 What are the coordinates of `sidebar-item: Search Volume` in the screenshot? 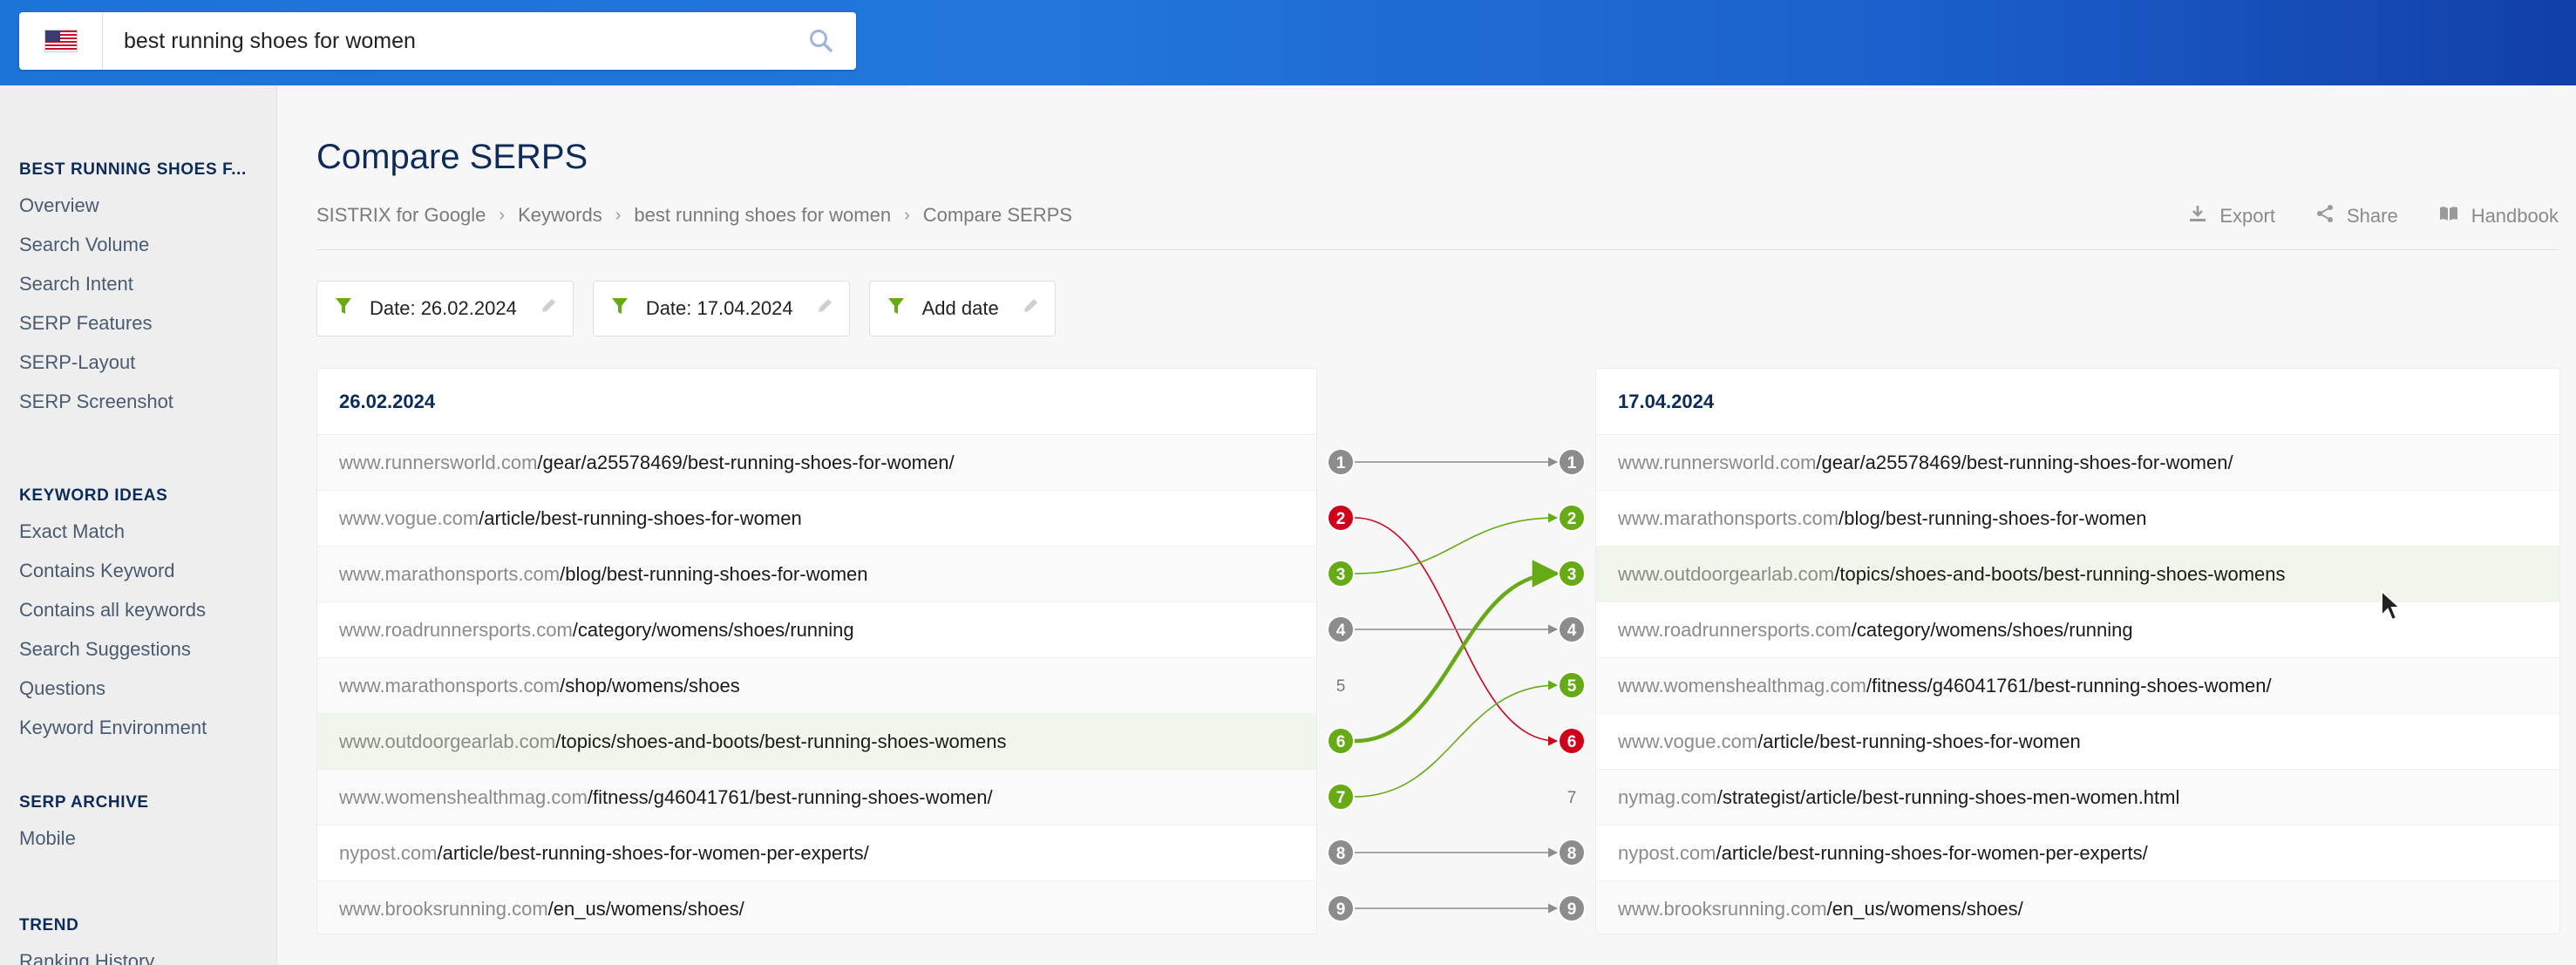 It's located at (84, 244).